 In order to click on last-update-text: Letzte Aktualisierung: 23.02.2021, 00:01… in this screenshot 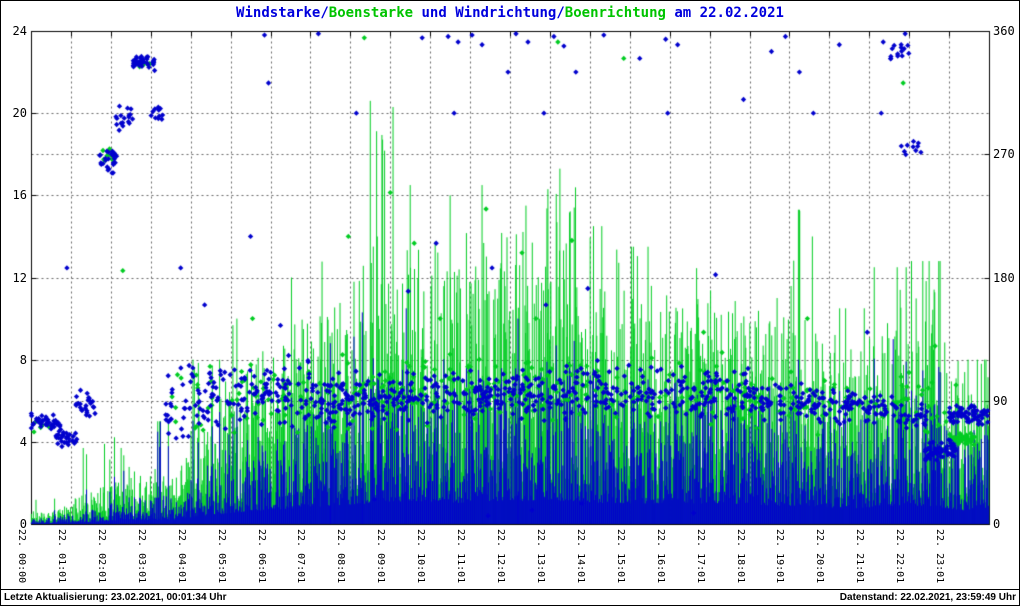, I will do `click(115, 597)`.